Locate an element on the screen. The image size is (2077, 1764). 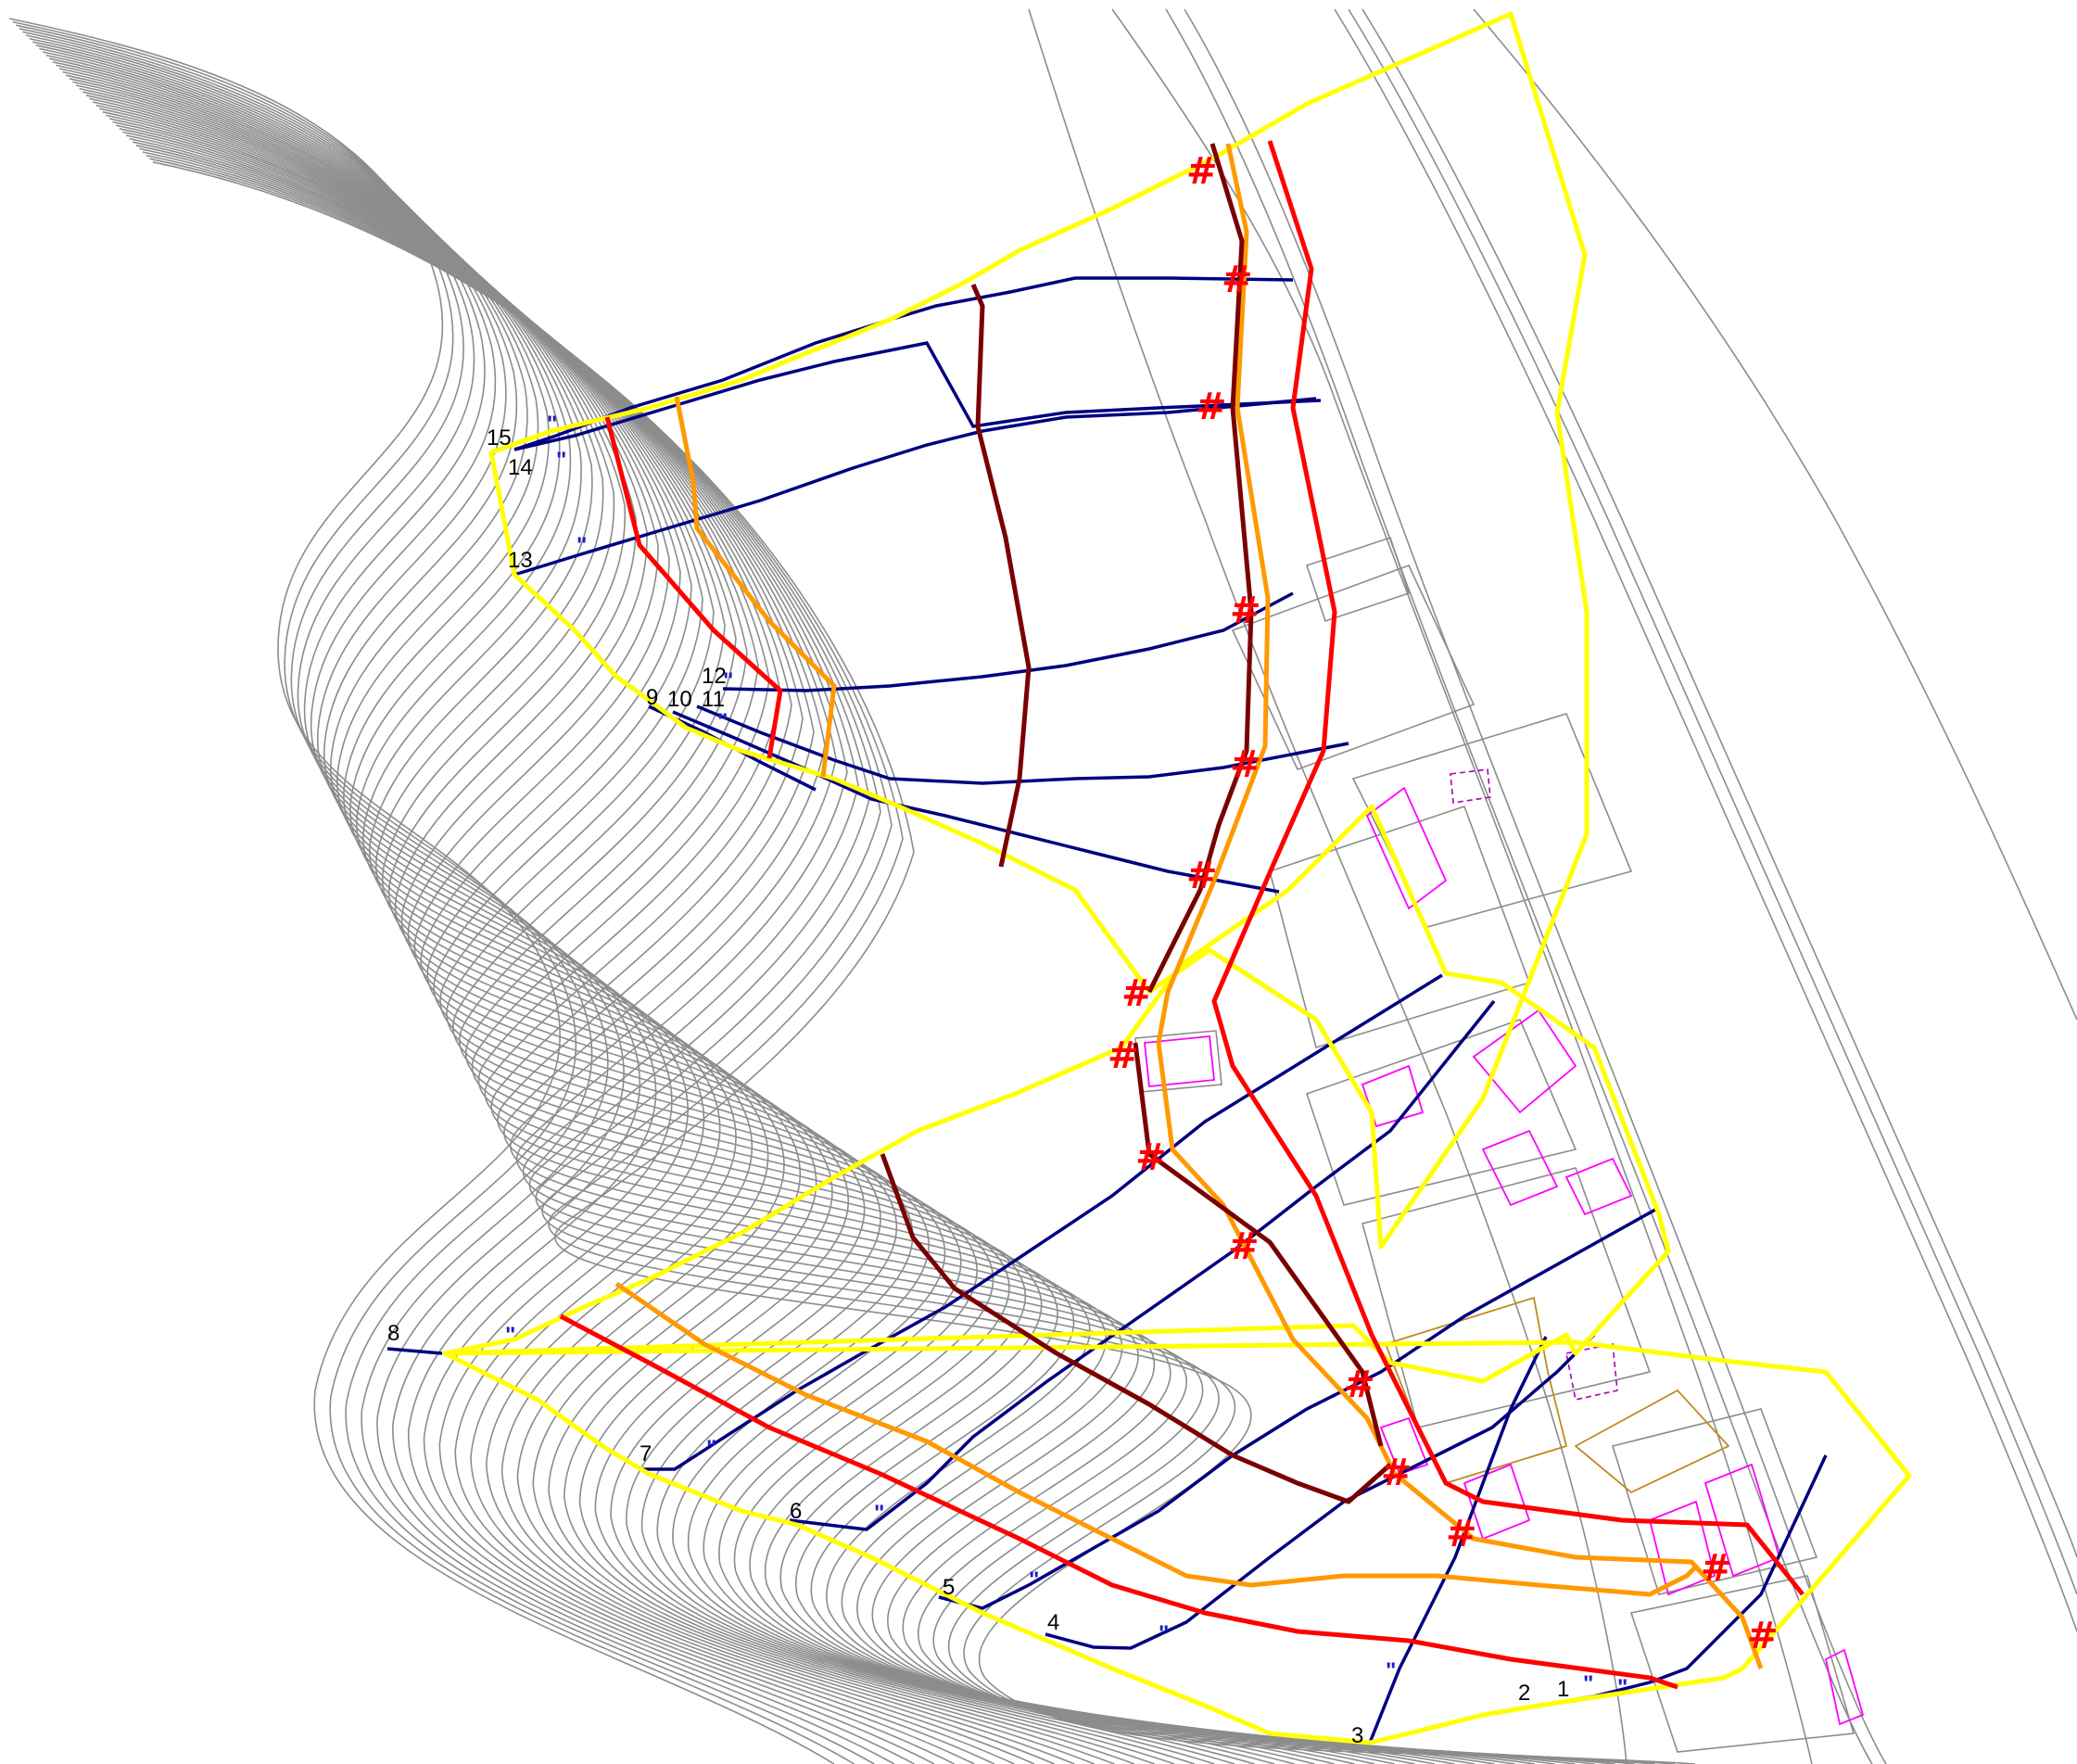
section-label-9: 9 is located at coordinates (652, 697).